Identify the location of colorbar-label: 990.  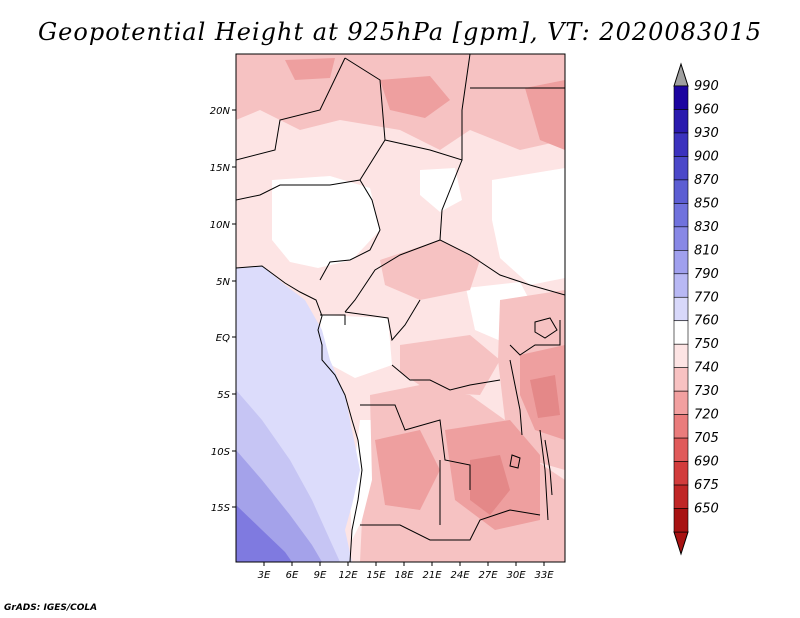
(706, 86).